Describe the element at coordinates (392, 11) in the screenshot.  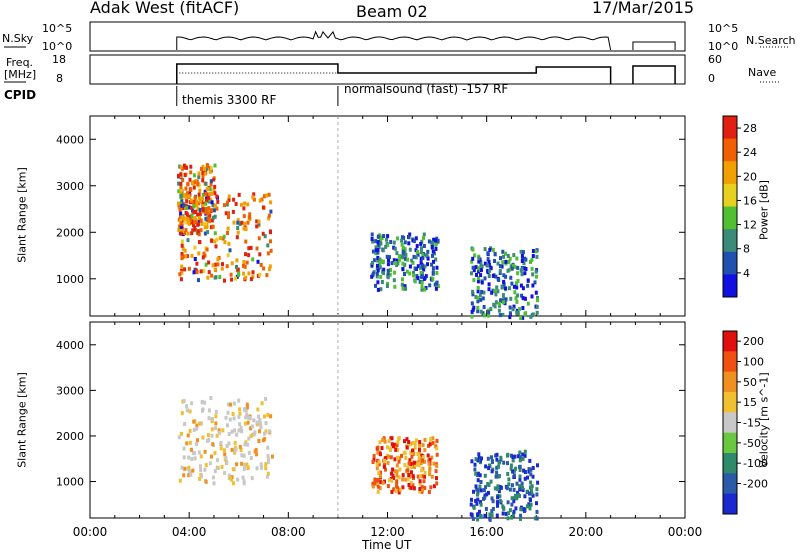
I see `beam-title: Beam 02` at that location.